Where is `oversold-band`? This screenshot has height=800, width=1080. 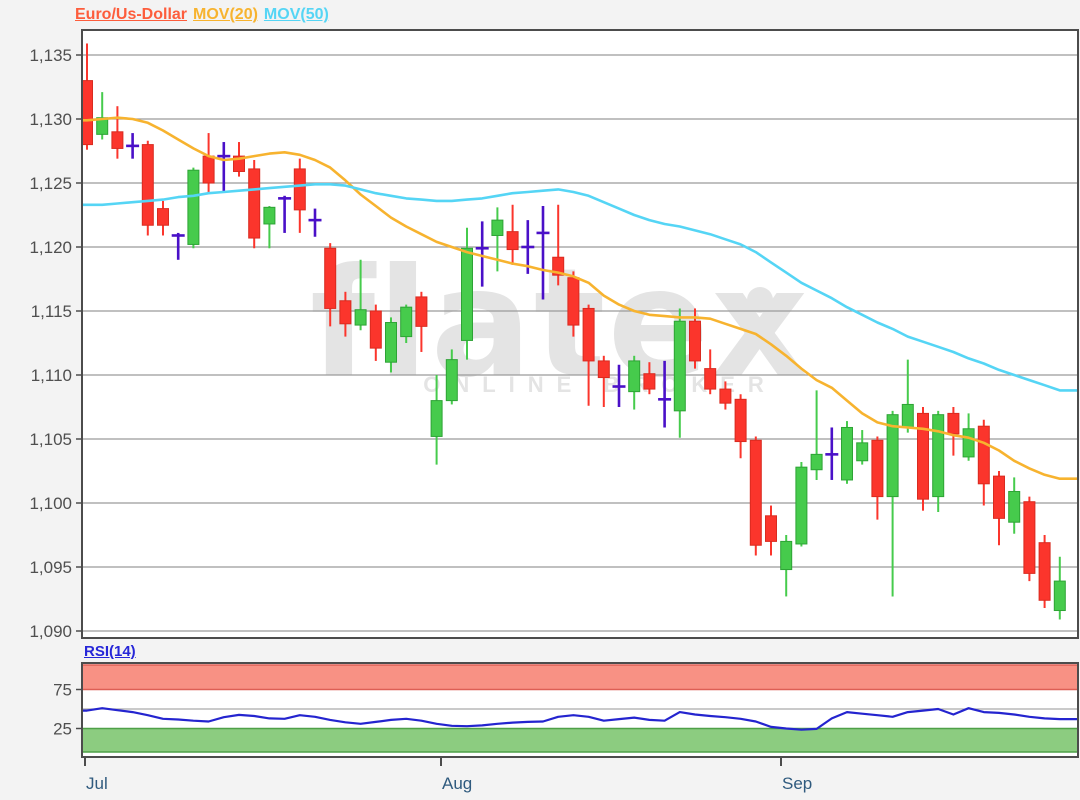 oversold-band is located at coordinates (580, 740).